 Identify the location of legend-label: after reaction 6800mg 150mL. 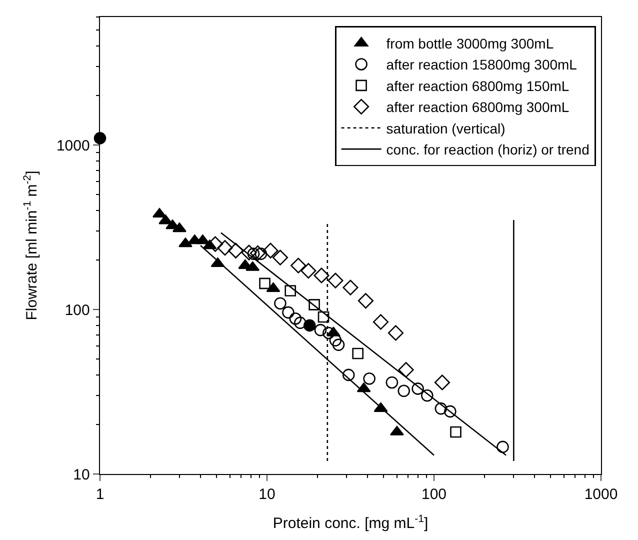
(478, 86).